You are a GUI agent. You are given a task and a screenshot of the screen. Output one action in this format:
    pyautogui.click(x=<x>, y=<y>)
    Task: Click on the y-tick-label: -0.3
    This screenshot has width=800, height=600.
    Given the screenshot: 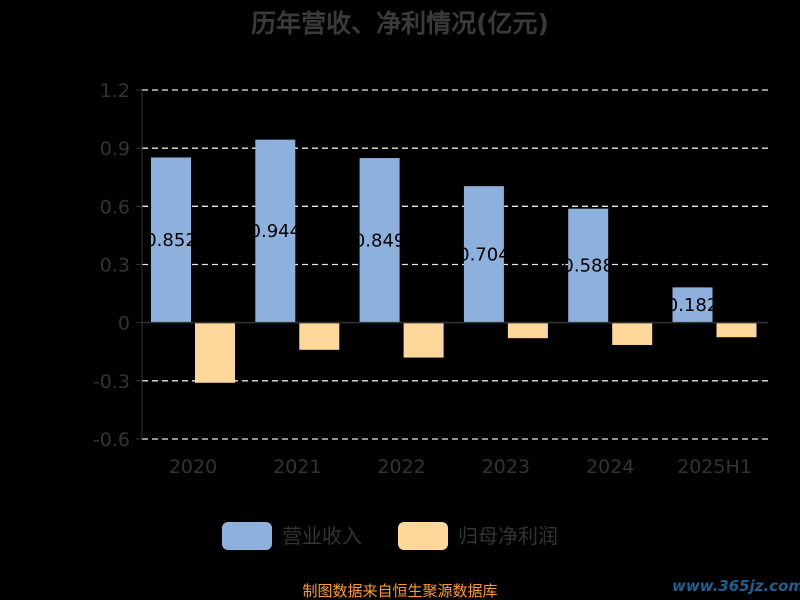 What is the action you would take?
    pyautogui.click(x=111, y=382)
    